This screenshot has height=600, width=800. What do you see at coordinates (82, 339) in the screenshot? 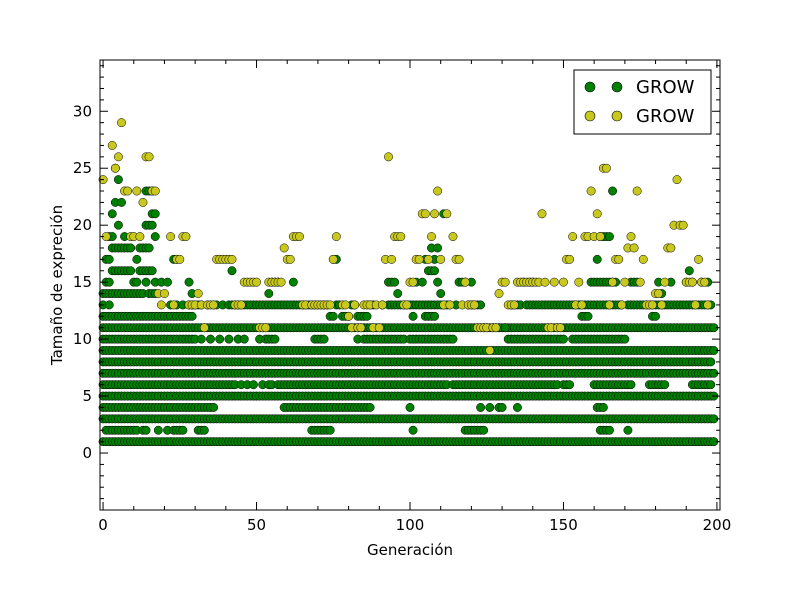
I see `y-tick-label: 10` at bounding box center [82, 339].